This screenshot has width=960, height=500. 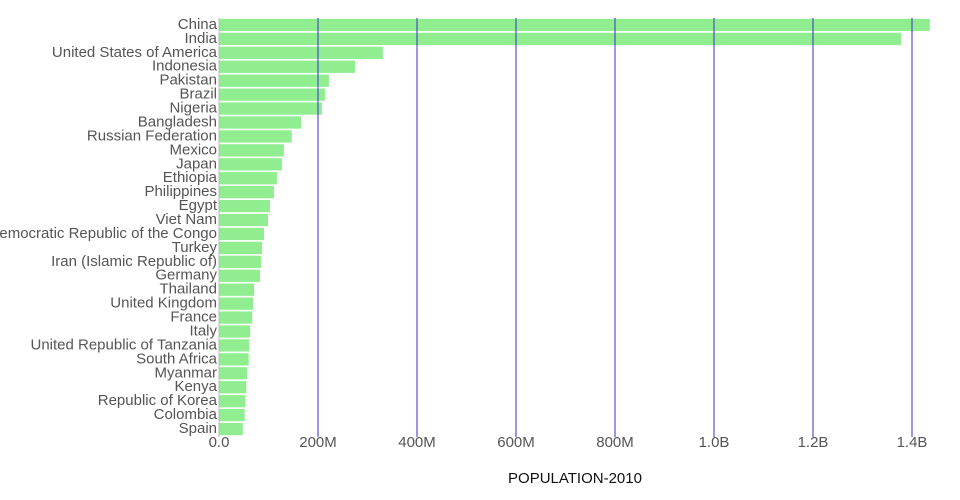 What do you see at coordinates (195, 247) in the screenshot?
I see `y-tick-label: Turkey` at bounding box center [195, 247].